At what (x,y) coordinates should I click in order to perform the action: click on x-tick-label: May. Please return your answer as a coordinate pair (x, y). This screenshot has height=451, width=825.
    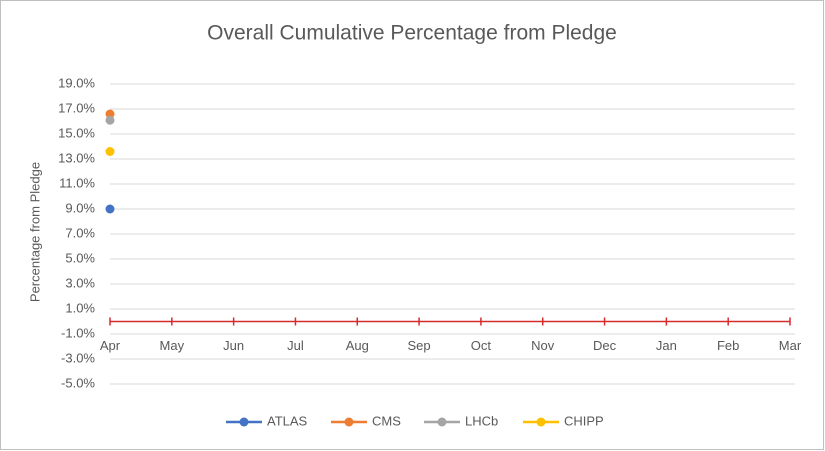
    Looking at the image, I should click on (172, 345).